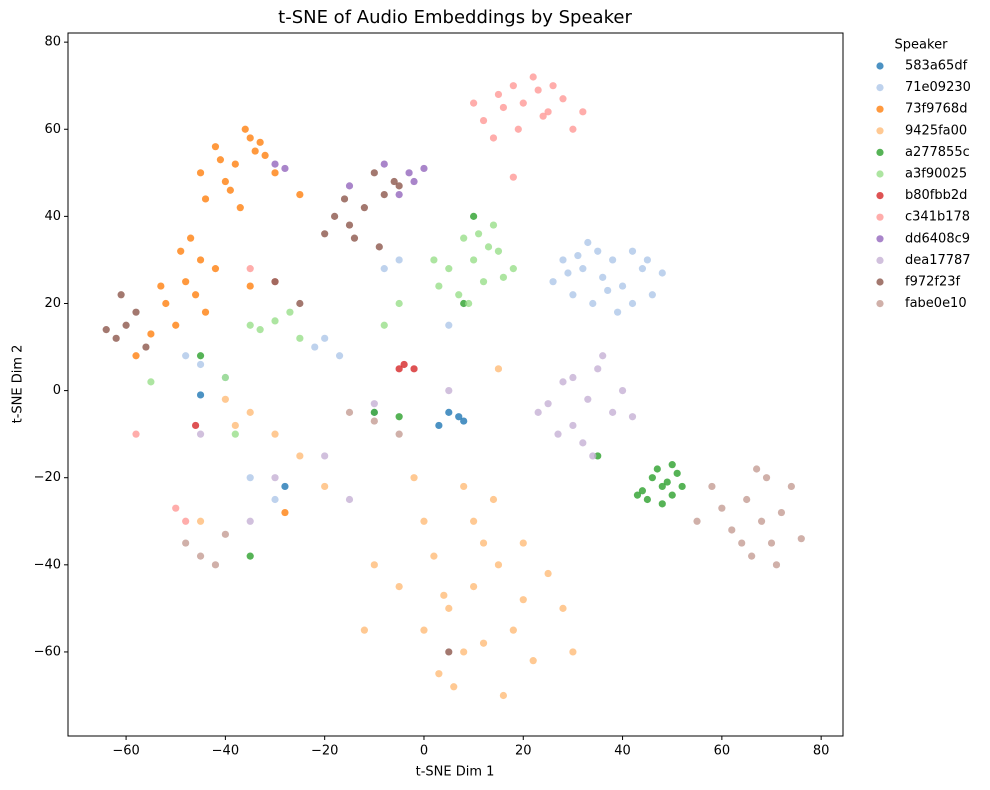 The height and width of the screenshot is (790, 990). Describe the element at coordinates (455, 772) in the screenshot. I see `x-axis-label: t-SNE Dim 1` at that location.